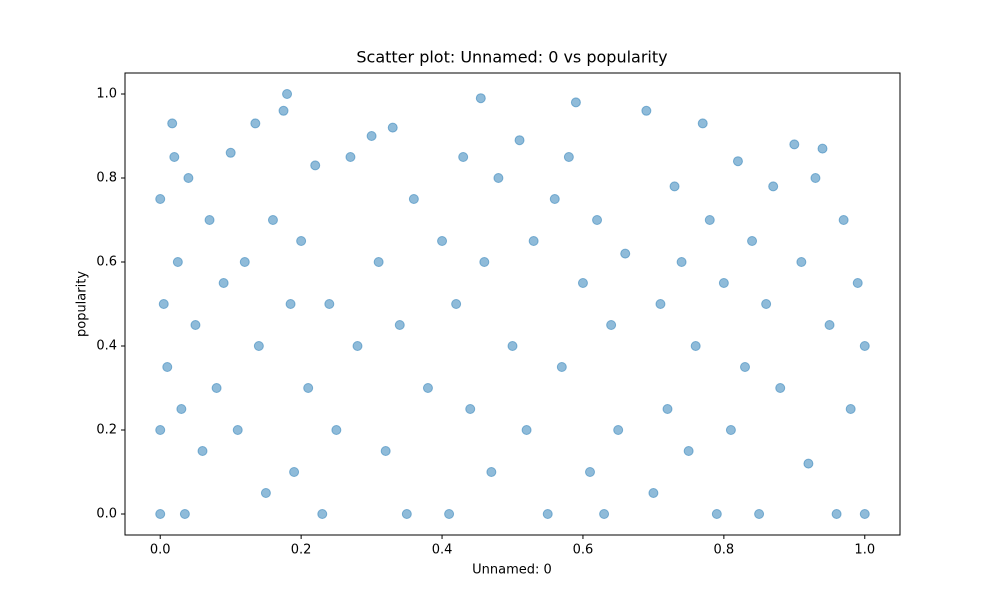 The height and width of the screenshot is (600, 1000). What do you see at coordinates (106, 262) in the screenshot?
I see `y-tick-label: 0.6` at bounding box center [106, 262].